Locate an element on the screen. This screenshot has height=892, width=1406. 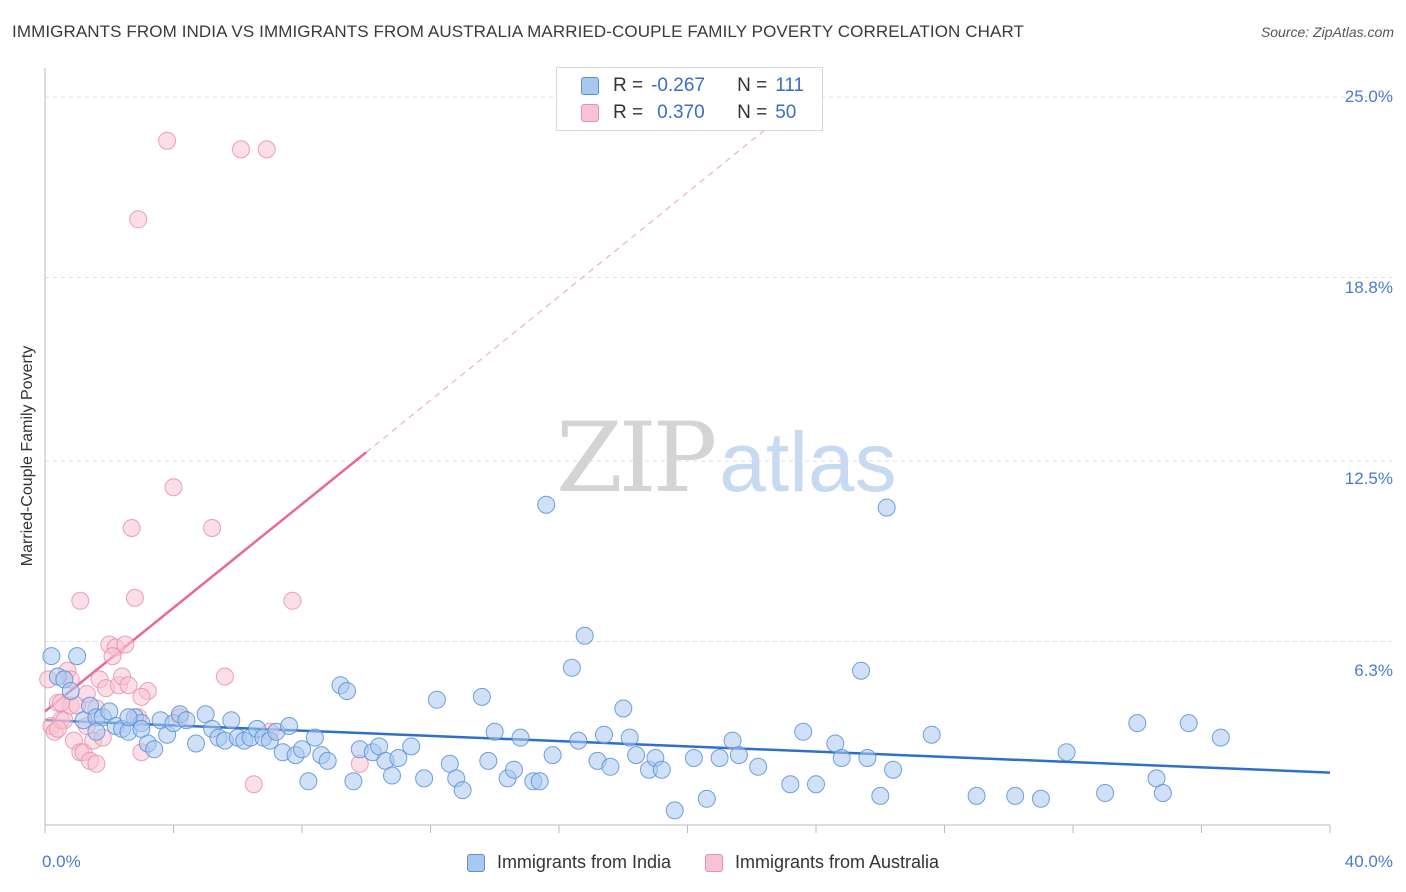
y-tick-label: 25.0% is located at coordinates (1368, 96).